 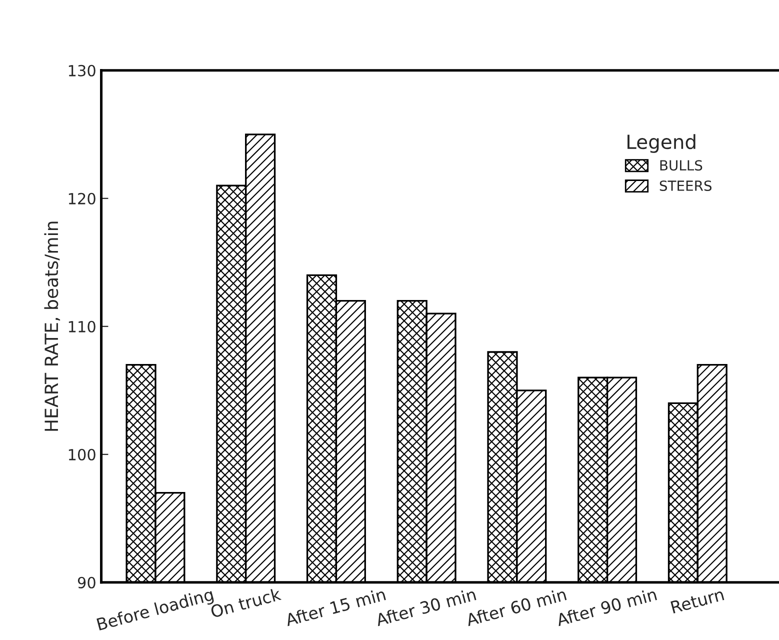 What do you see at coordinates (82, 70) in the screenshot?
I see `y-tick-label: 130` at bounding box center [82, 70].